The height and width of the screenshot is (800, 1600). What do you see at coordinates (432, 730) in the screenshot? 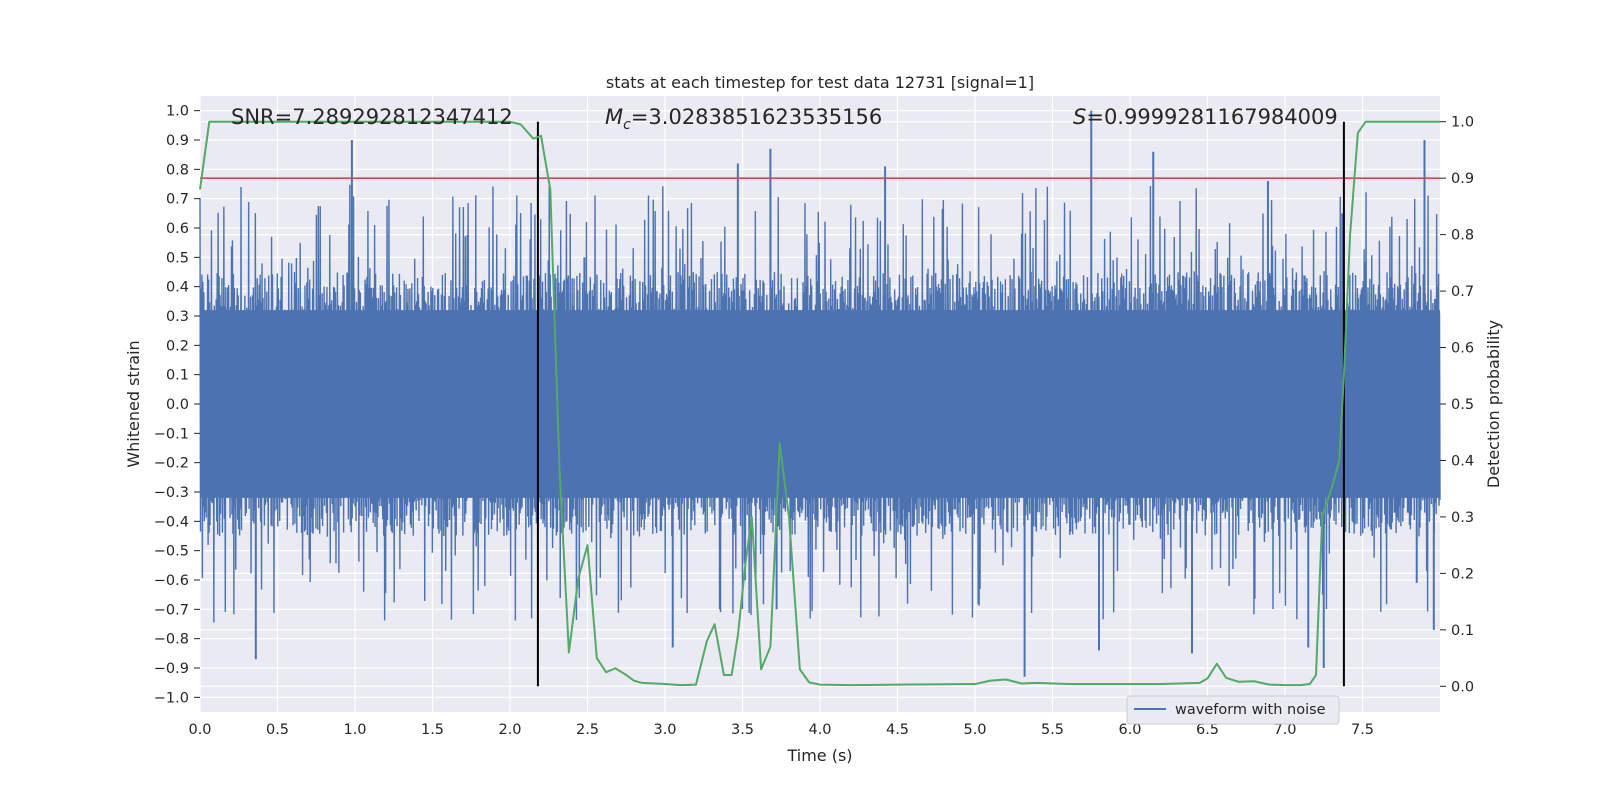
I see `x-tick-label: 1.5` at bounding box center [432, 730].